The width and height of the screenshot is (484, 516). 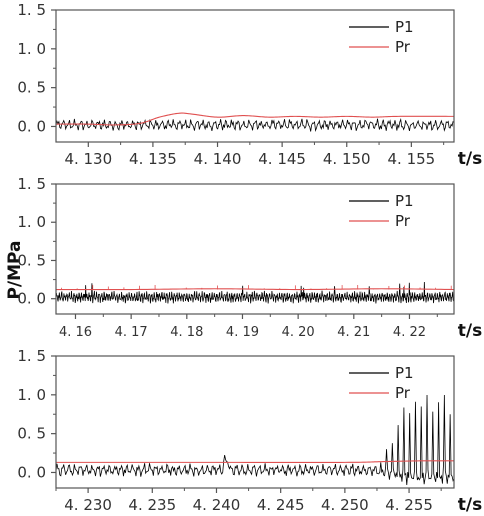 I want to click on x-tick-label: 4. 22, so click(x=409, y=332).